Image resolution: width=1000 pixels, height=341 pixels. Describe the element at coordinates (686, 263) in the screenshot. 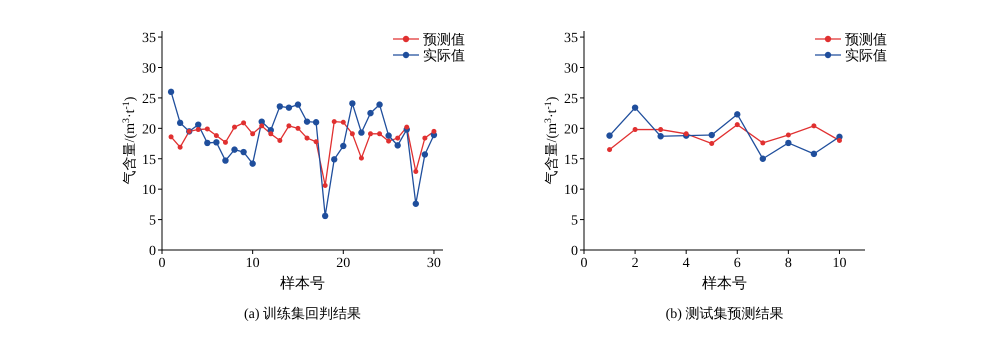

I see `x-tick-label: 4` at that location.